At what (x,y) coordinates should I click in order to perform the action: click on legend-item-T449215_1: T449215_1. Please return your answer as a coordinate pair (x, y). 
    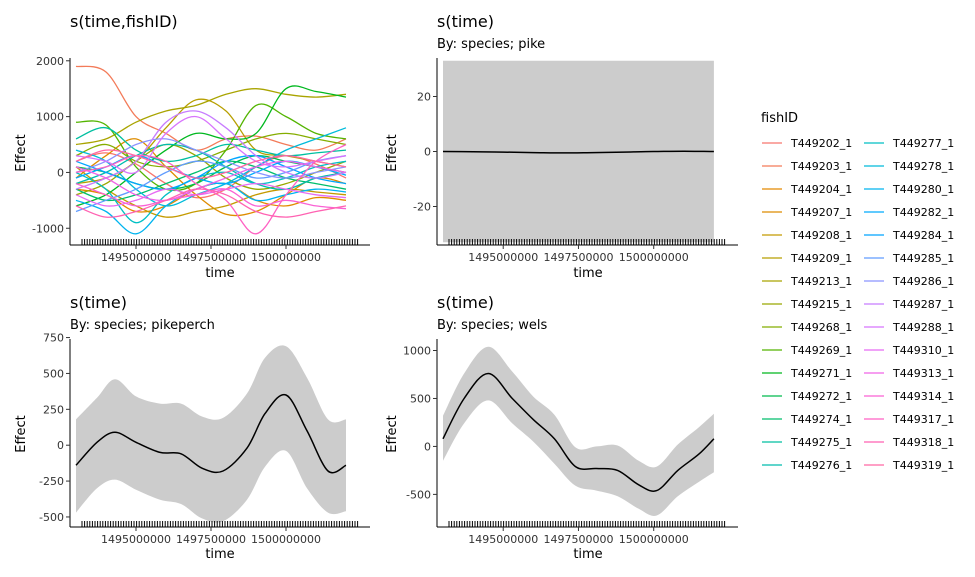
    Looking at the image, I should click on (807, 304).